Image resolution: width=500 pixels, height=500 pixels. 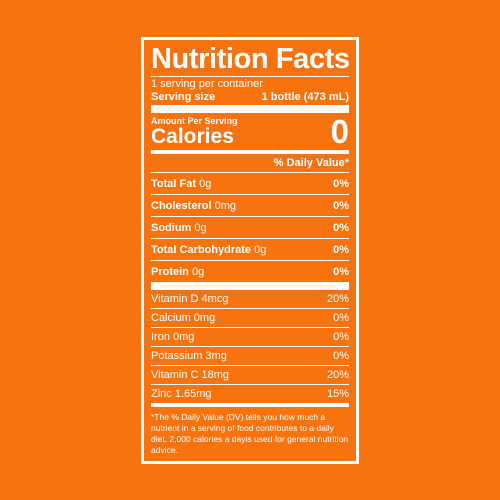 What do you see at coordinates (250, 205) in the screenshot?
I see `nutrient-row: Cholesterol 0mg 0%` at bounding box center [250, 205].